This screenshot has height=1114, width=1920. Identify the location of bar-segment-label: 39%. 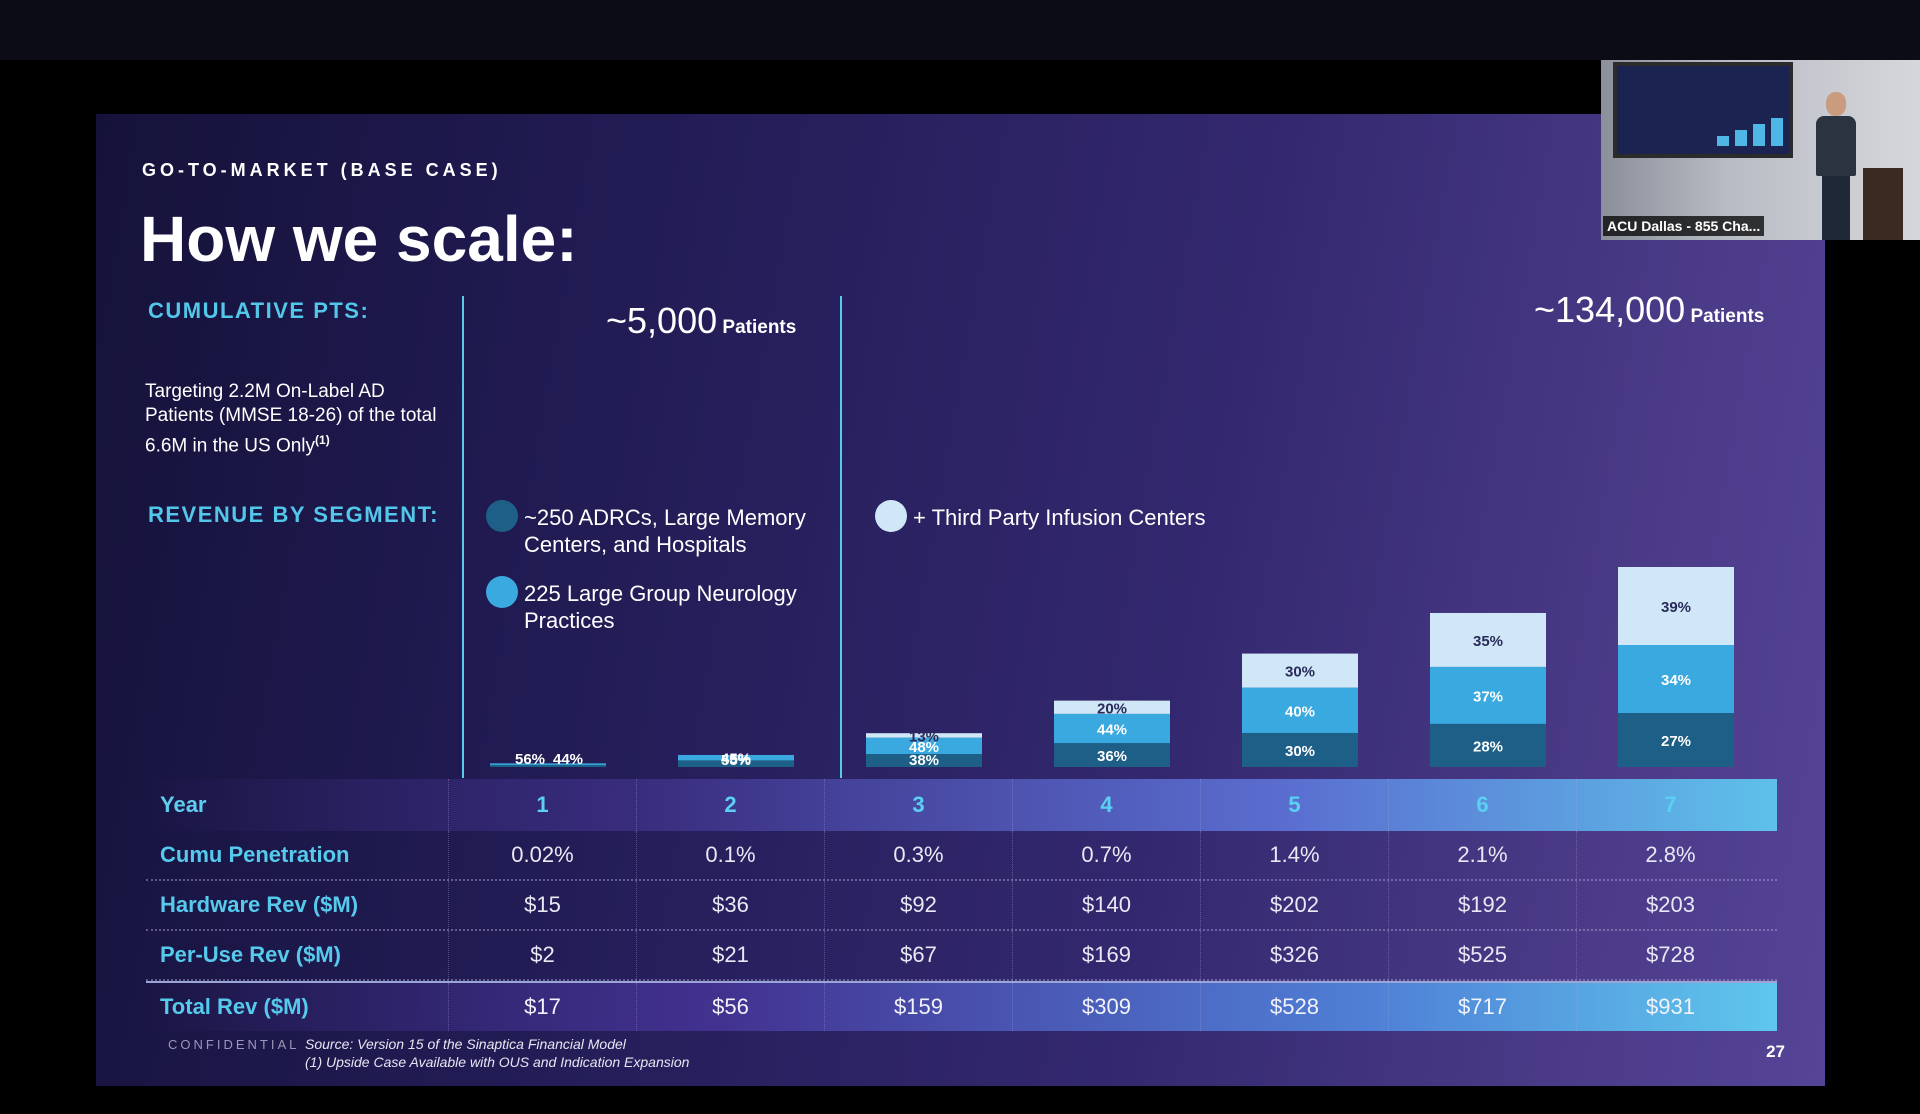
(1676, 607).